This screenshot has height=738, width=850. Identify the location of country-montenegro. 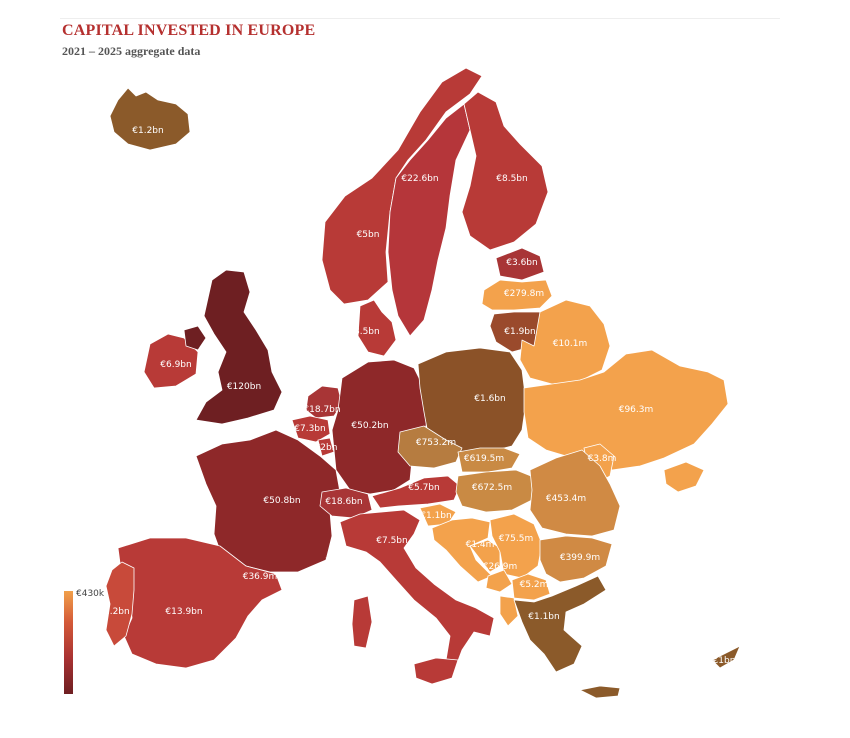
(499, 581).